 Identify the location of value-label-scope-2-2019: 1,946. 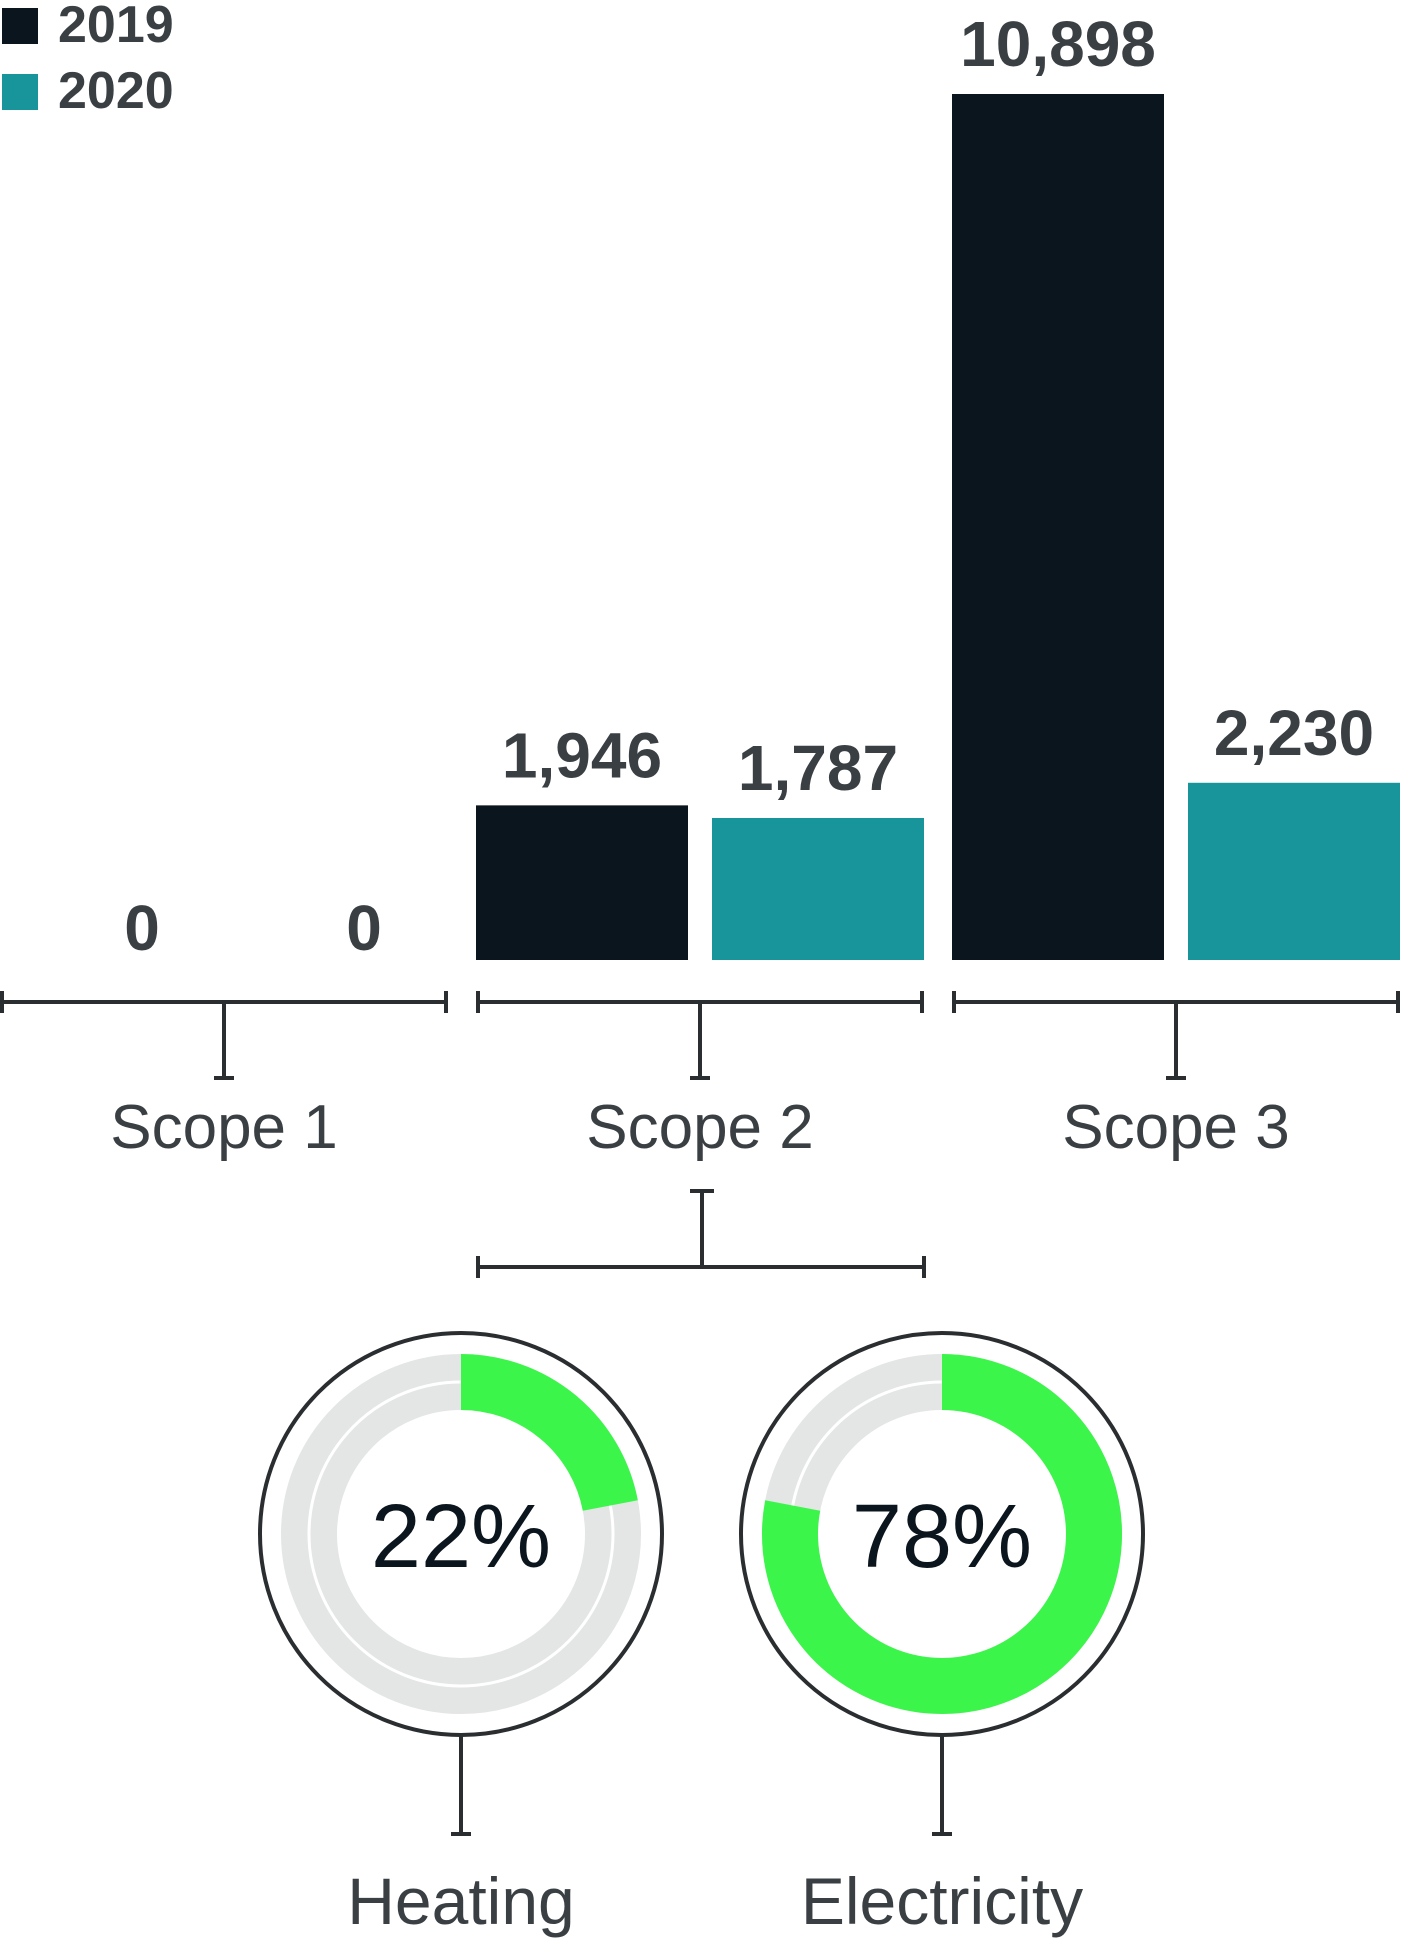
(582, 755).